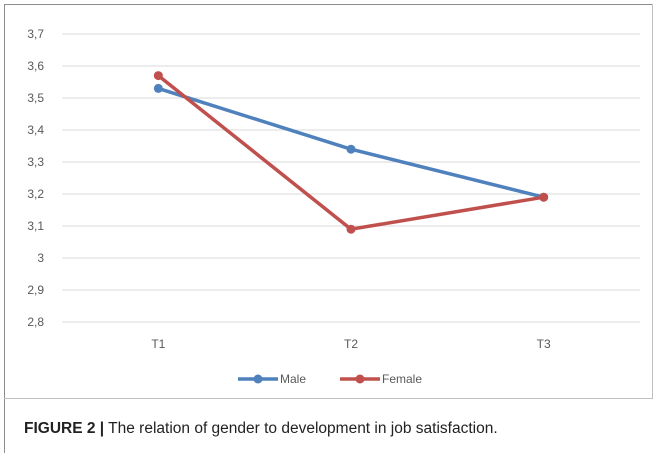 The height and width of the screenshot is (457, 657). Describe the element at coordinates (293, 379) in the screenshot. I see `legend-label-male: Male` at that location.